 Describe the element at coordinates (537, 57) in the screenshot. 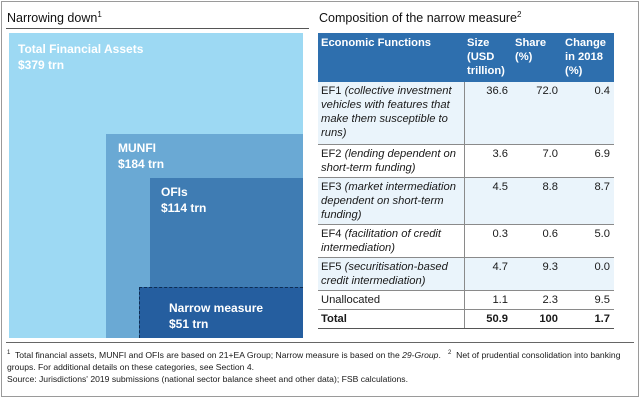

I see `header-share: Share (%)` at that location.